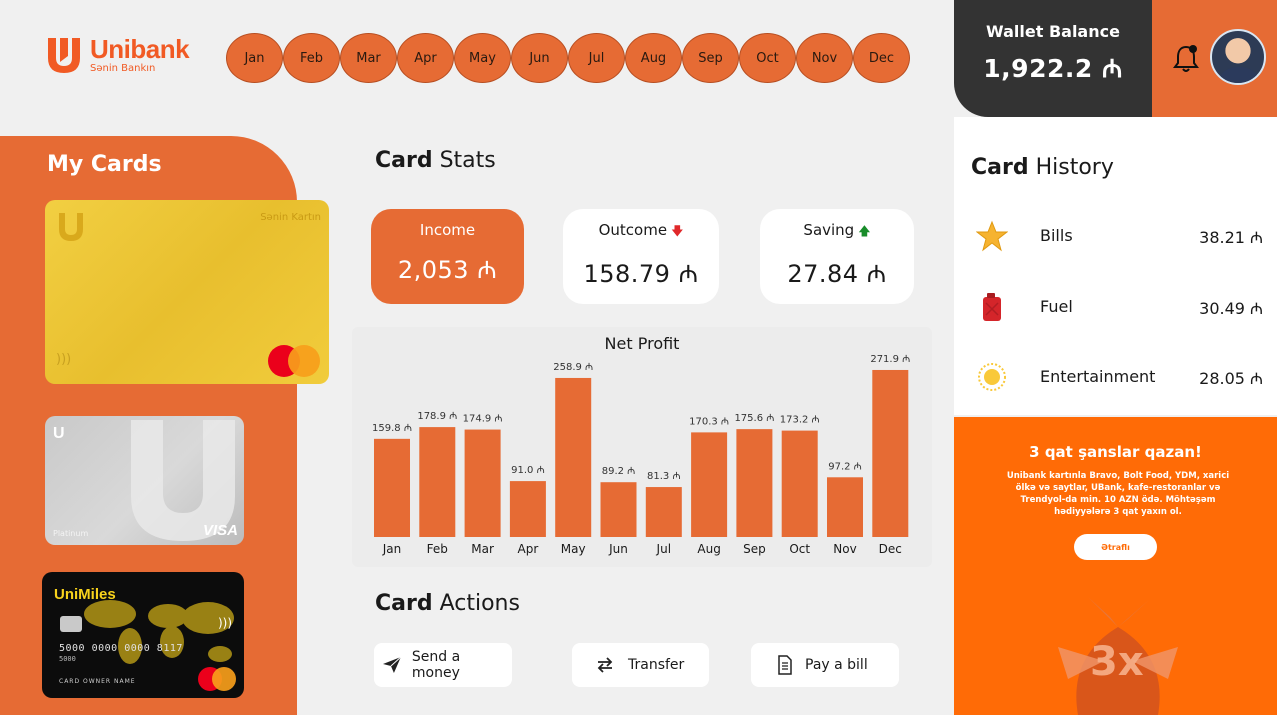 Image resolution: width=1277 pixels, height=715 pixels. I want to click on month-jun-button: Jun, so click(539, 58).